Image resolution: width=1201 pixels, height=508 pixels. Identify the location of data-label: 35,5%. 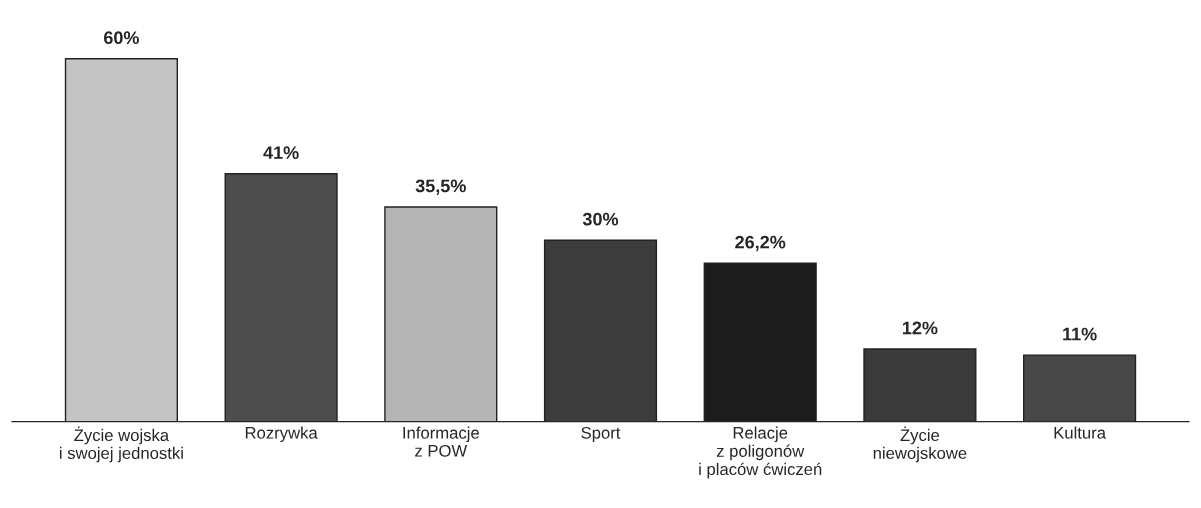
(440, 187).